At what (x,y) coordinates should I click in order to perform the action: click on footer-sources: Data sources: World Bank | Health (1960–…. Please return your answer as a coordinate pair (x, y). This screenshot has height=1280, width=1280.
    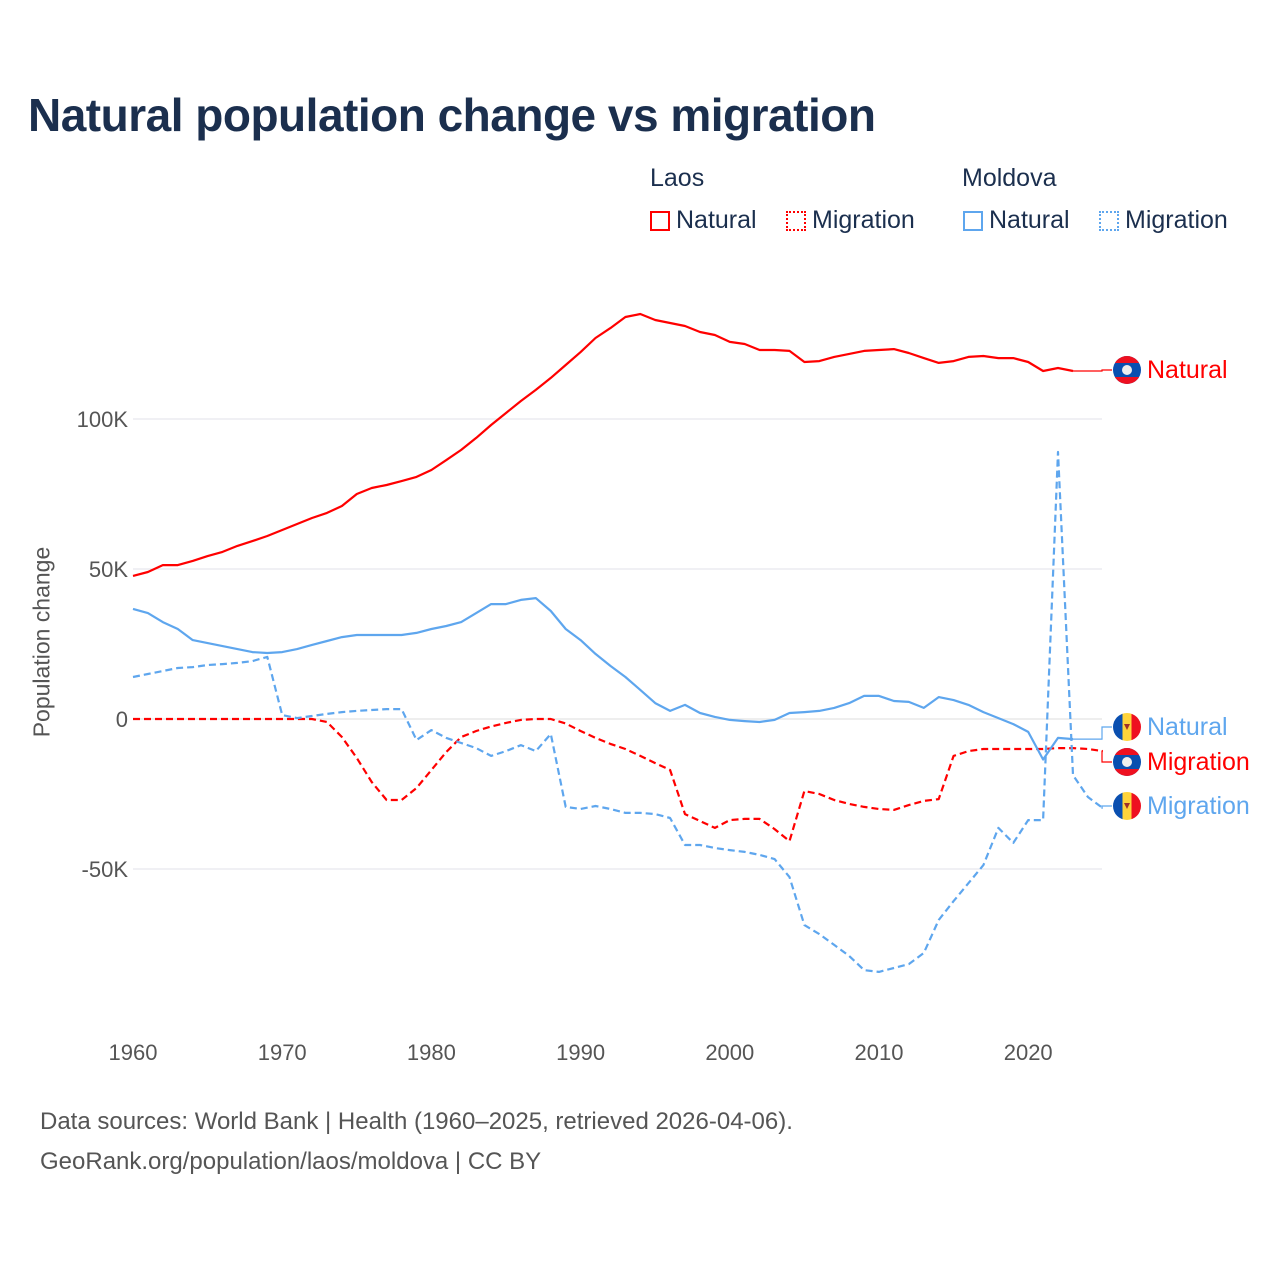
    Looking at the image, I should click on (416, 1121).